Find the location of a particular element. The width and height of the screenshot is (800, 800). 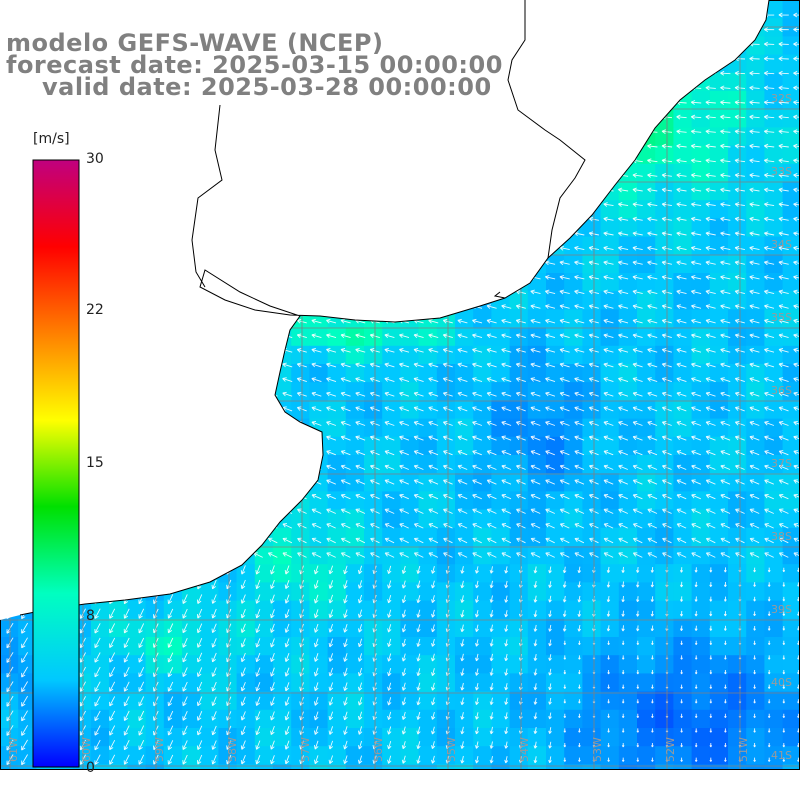

wind-arrow-1967 is located at coordinates (623, 526).